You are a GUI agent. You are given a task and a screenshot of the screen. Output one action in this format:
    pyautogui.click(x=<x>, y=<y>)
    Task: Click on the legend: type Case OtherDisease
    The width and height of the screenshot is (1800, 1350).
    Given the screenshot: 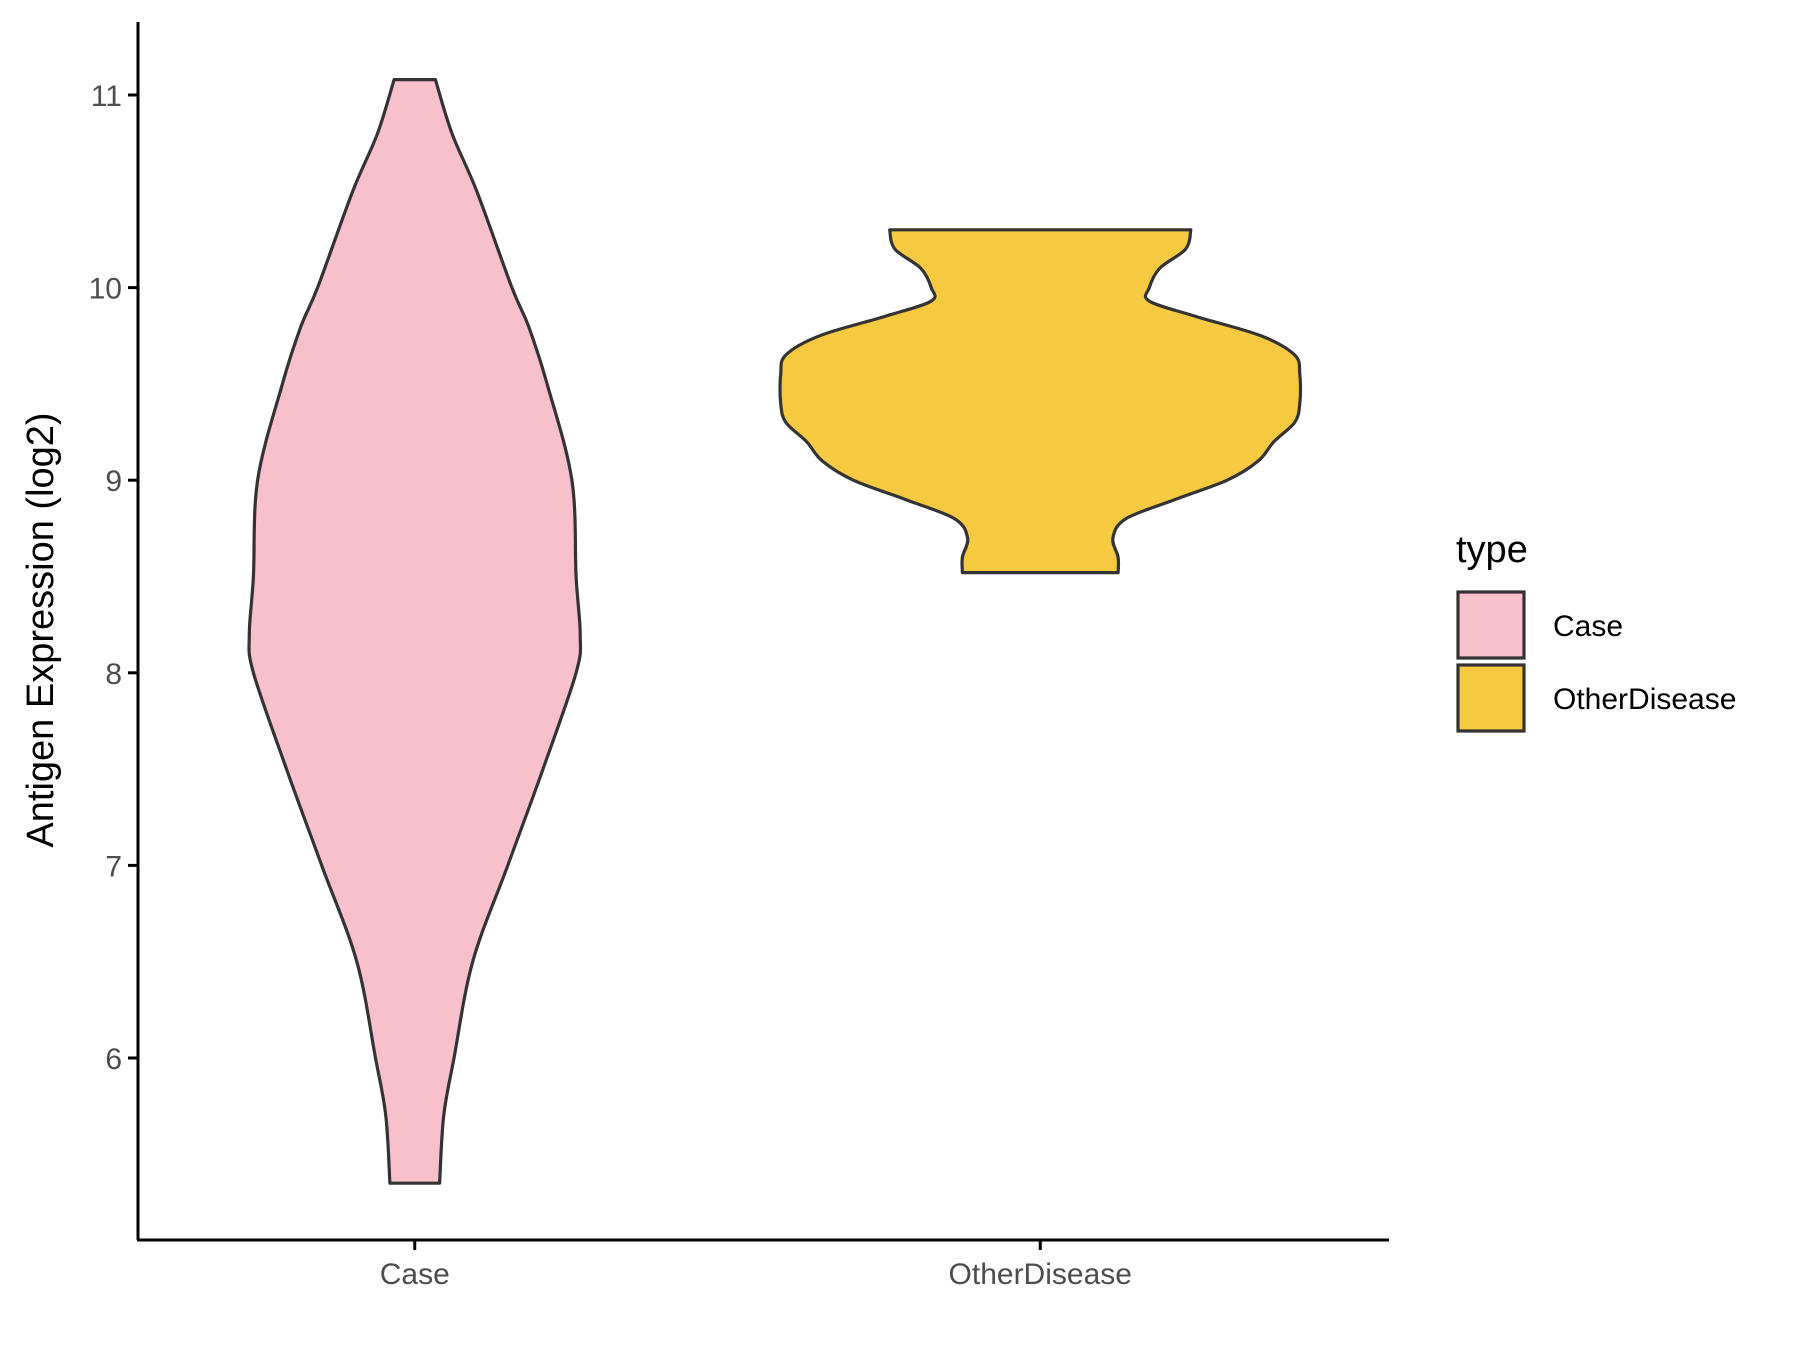 What is the action you would take?
    pyautogui.click(x=1596, y=631)
    